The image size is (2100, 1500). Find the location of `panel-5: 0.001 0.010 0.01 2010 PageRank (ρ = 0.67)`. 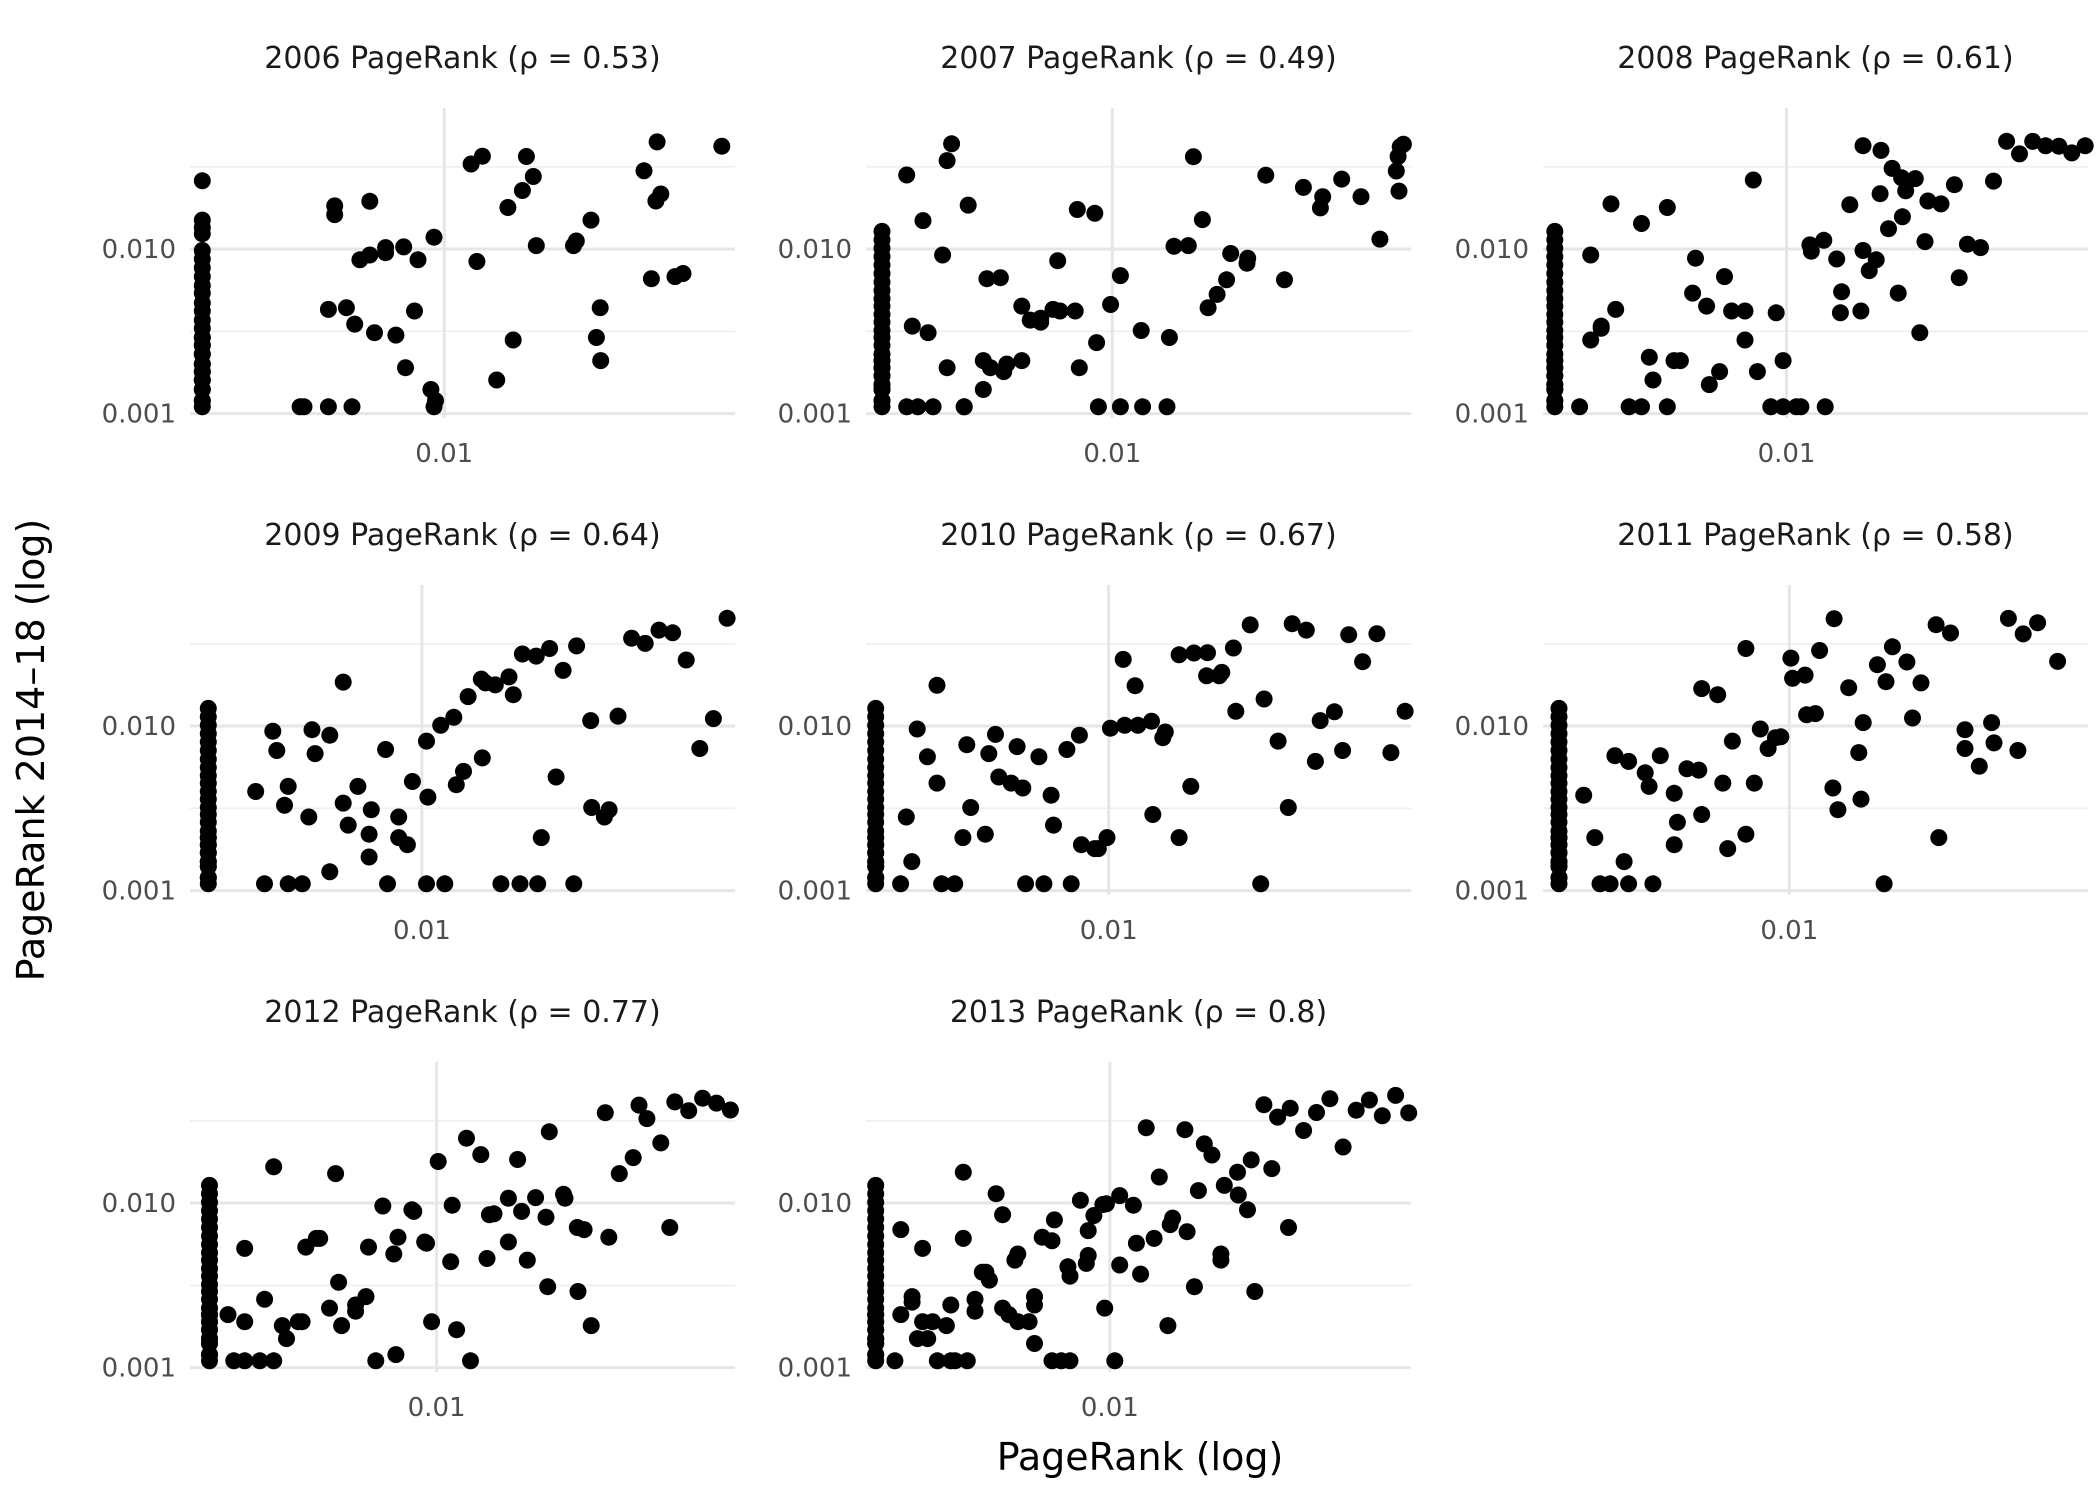

panel-5: 0.001 0.010 0.01 2010 PageRank (ρ = 0.67) is located at coordinates (1096, 732).